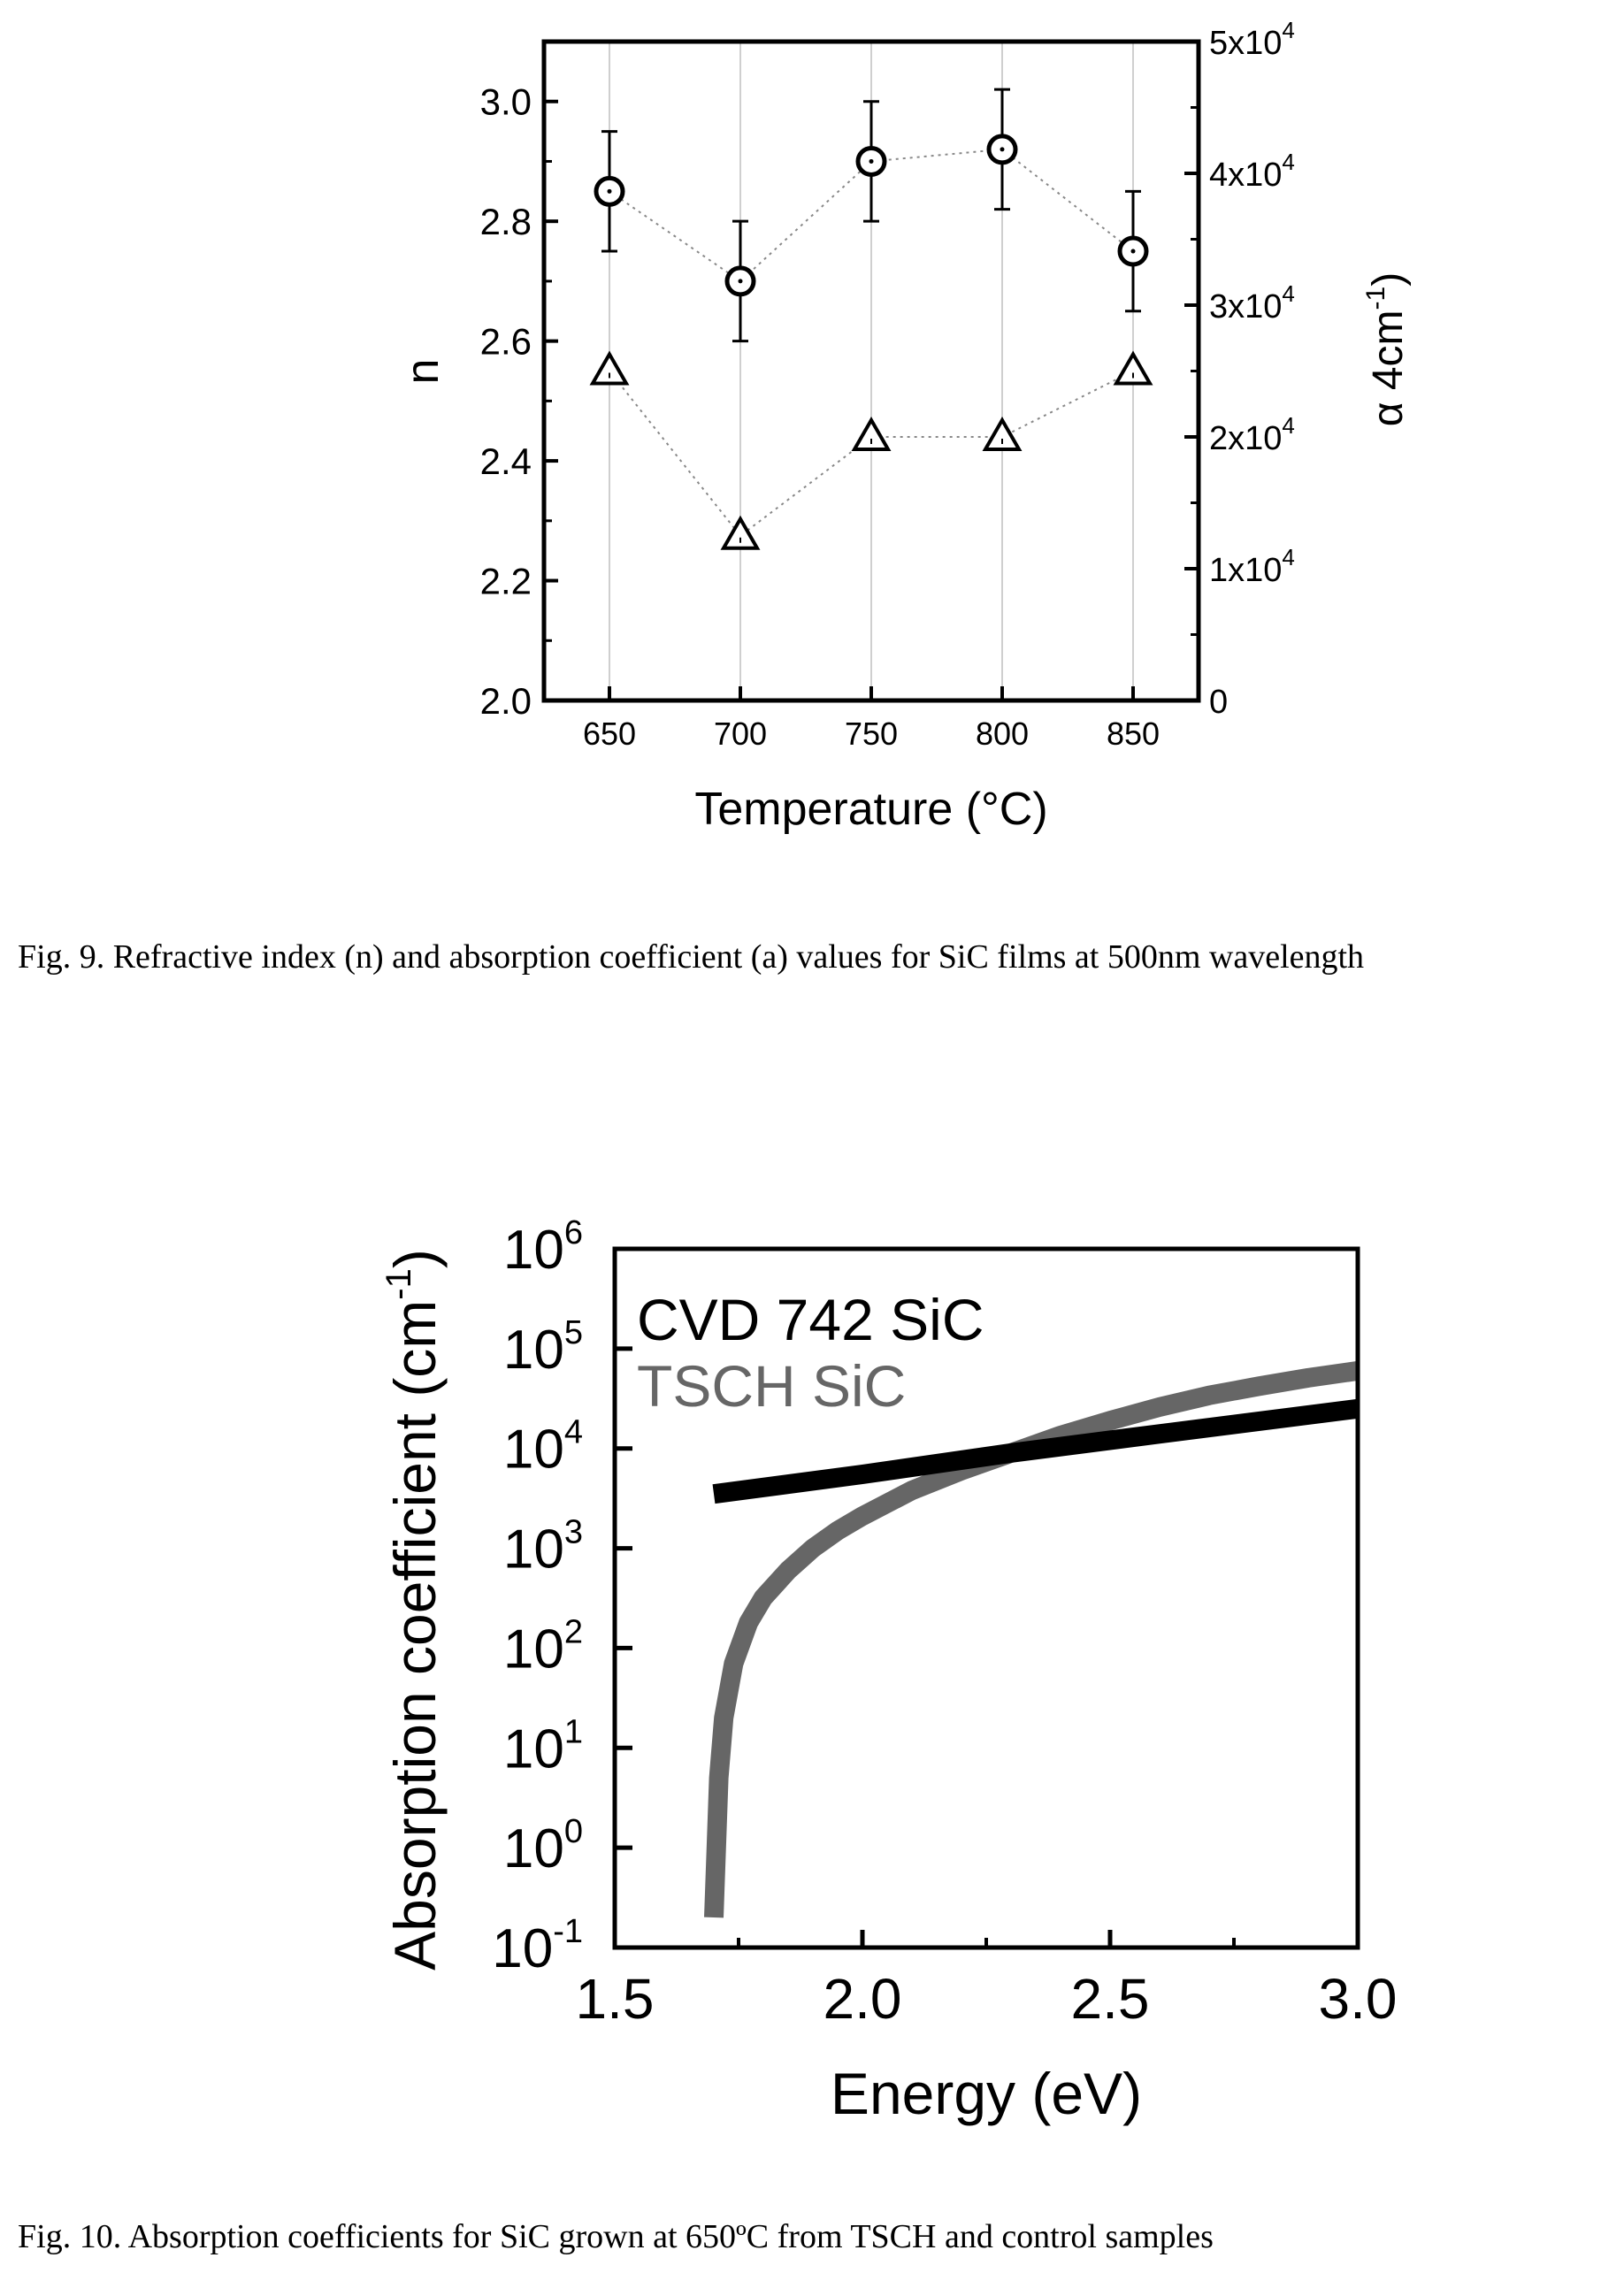 The width and height of the screenshot is (1624, 2273). Describe the element at coordinates (537, 1946) in the screenshot. I see `f10-y-tick-label: 10⁻¹` at that location.